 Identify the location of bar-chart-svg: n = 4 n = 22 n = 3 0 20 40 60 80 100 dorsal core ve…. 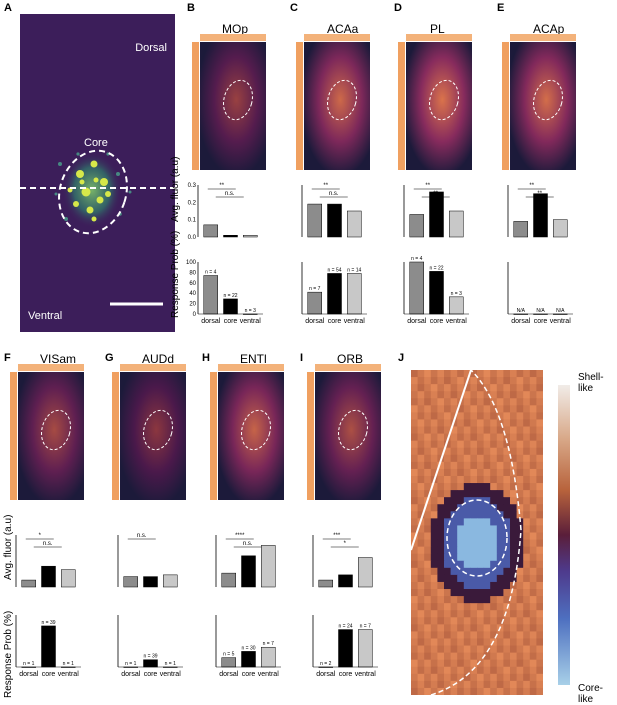
(224, 292).